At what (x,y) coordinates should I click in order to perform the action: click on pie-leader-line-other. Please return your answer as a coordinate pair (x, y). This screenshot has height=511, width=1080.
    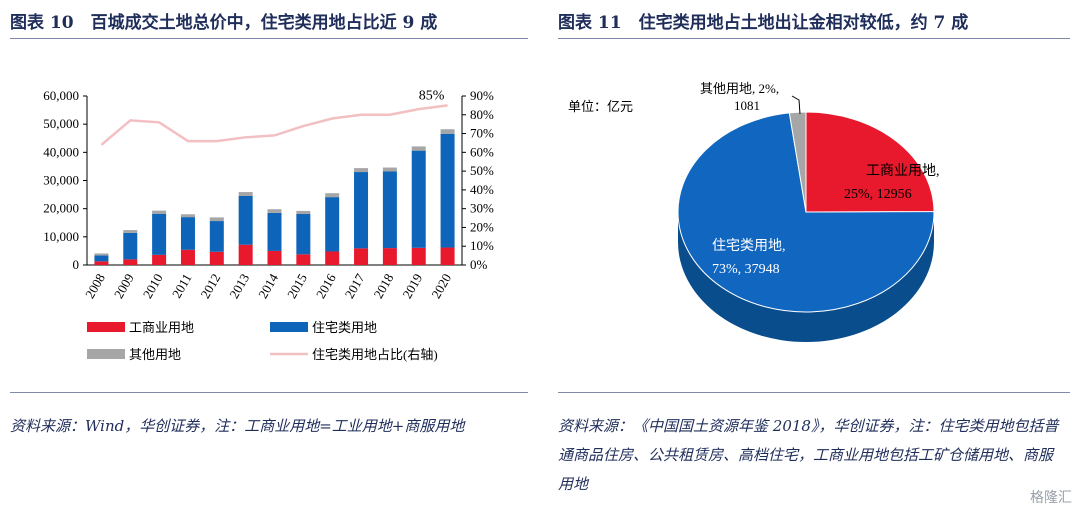
    Looking at the image, I should click on (796, 105).